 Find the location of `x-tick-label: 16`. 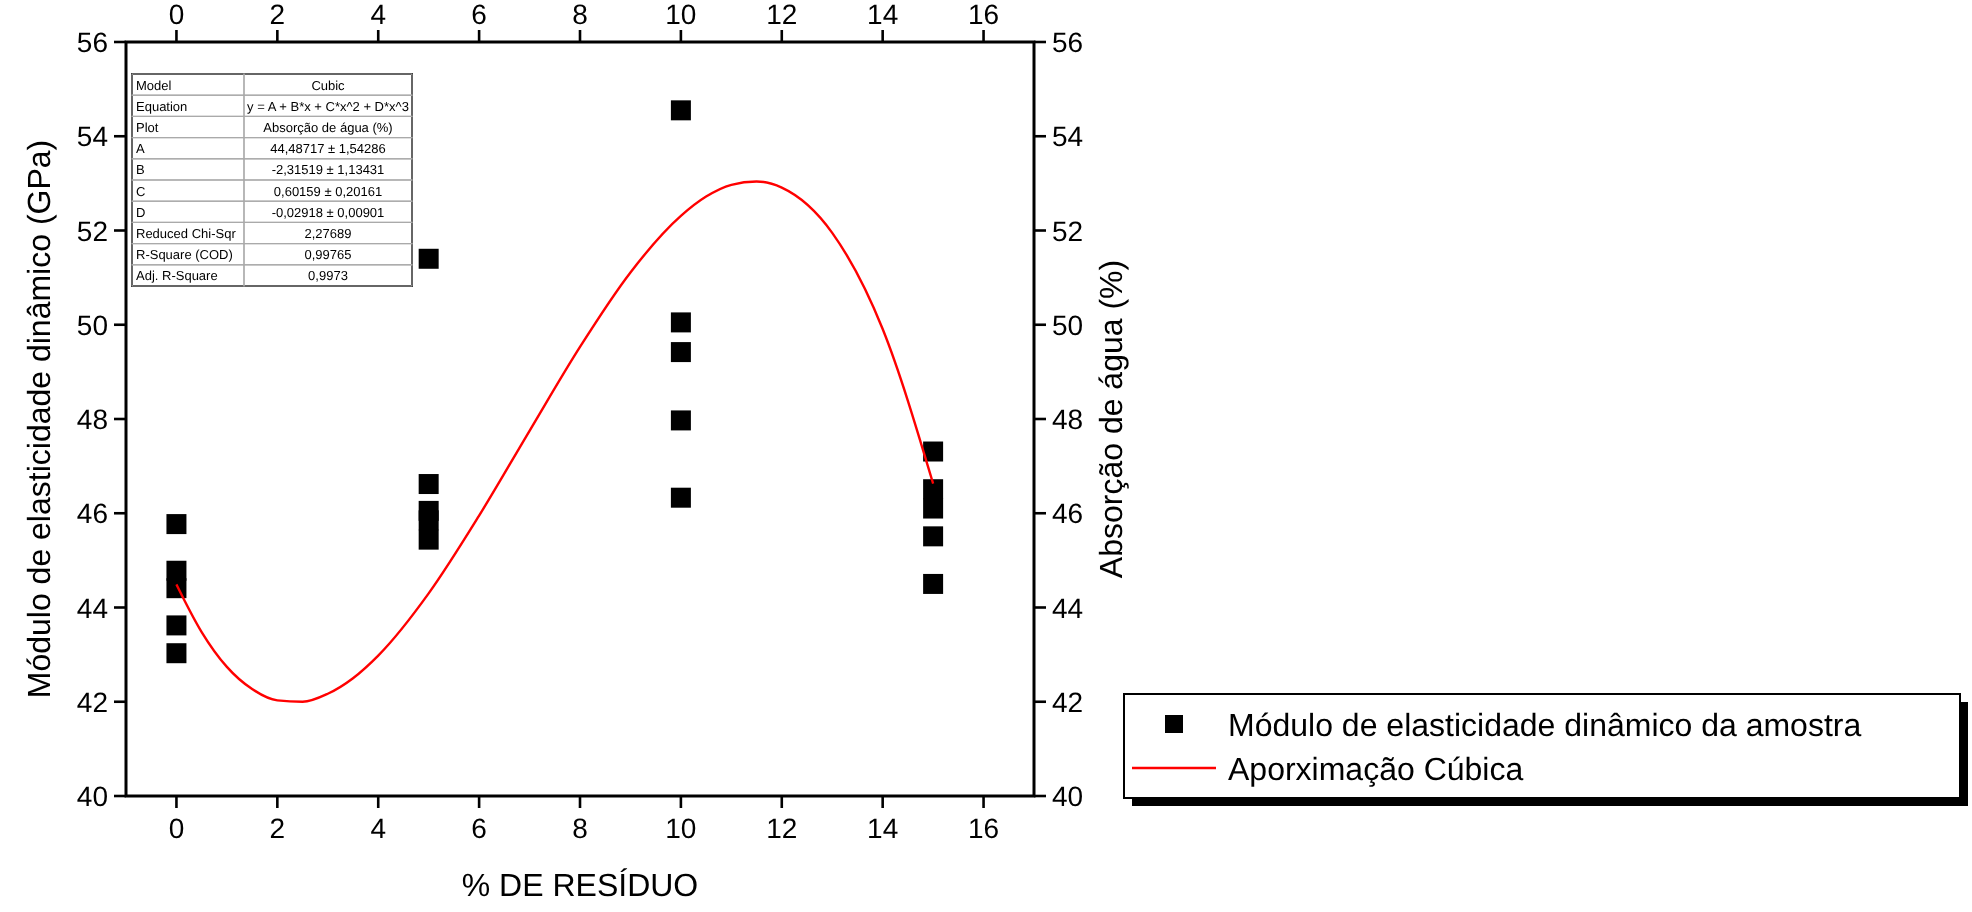

x-tick-label: 16 is located at coordinates (983, 15).